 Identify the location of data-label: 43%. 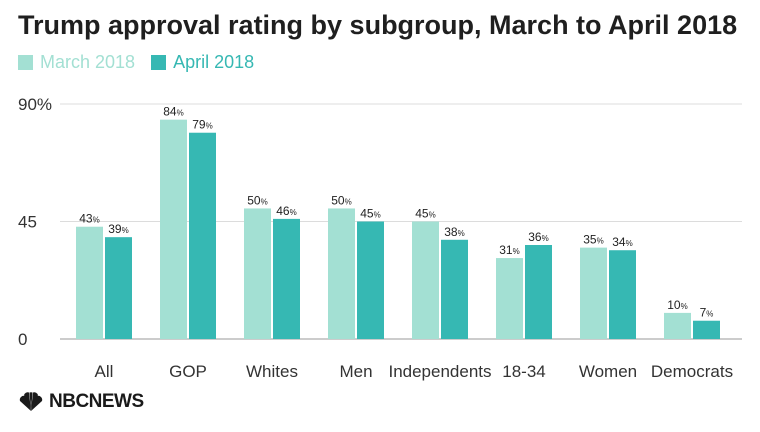
(89, 219).